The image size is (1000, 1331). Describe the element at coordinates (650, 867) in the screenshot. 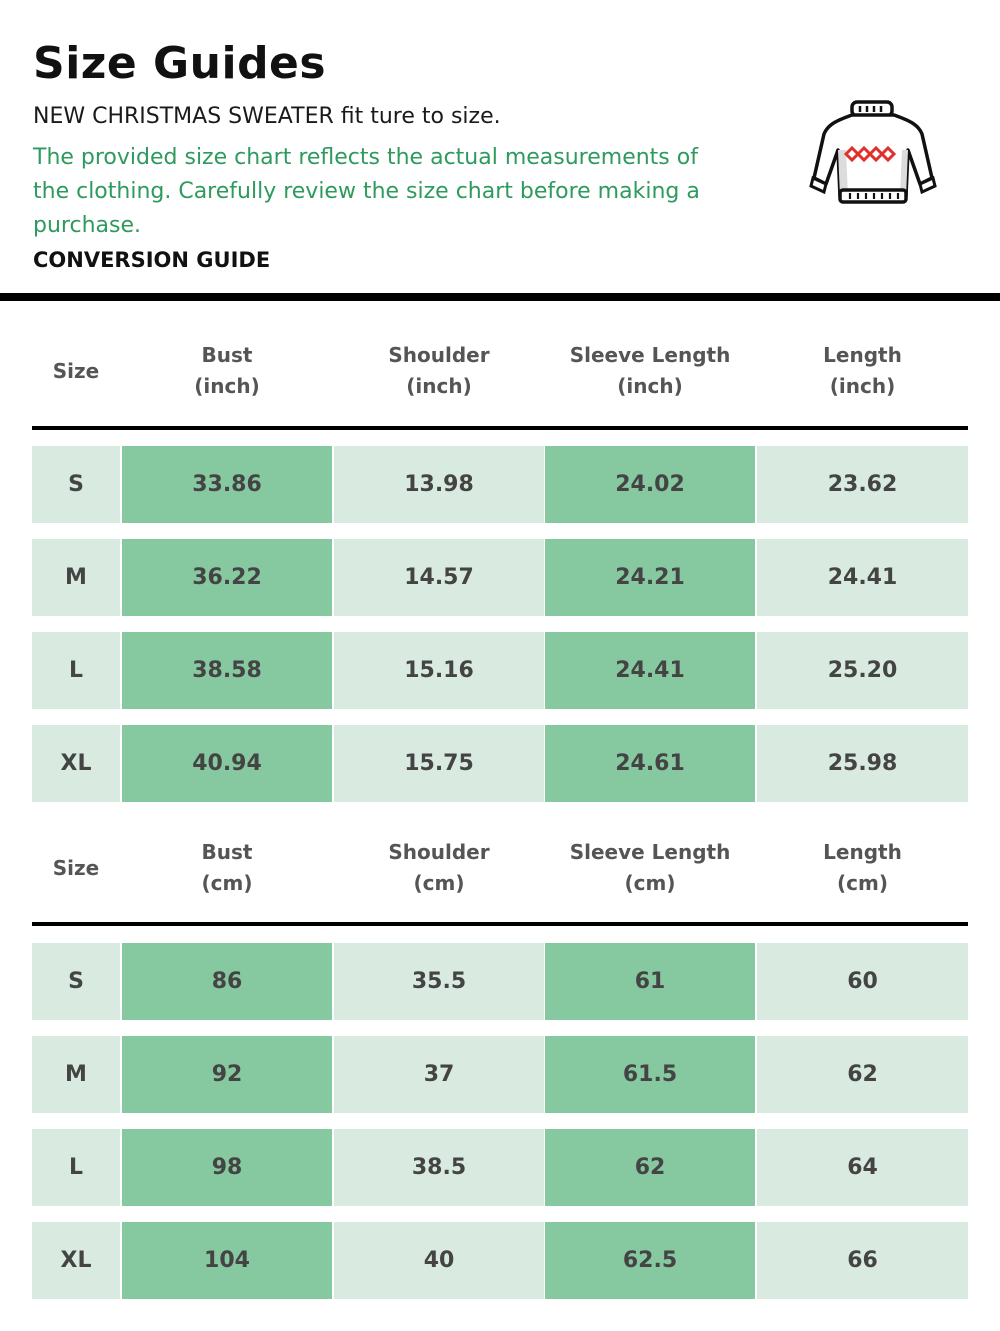

I see `header-sleeve-length: Sleeve Length (cm)` at that location.